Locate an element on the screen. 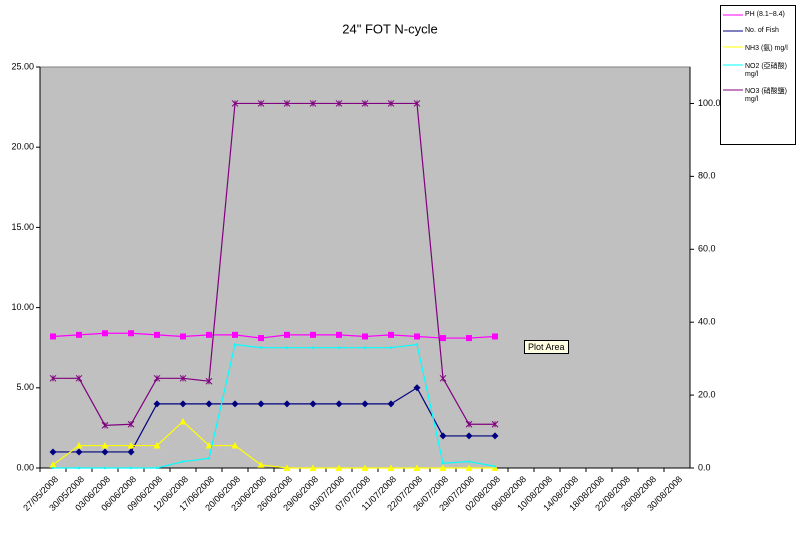  legend-item: NO2 (亞硝酸) mg/l is located at coordinates (758, 69).